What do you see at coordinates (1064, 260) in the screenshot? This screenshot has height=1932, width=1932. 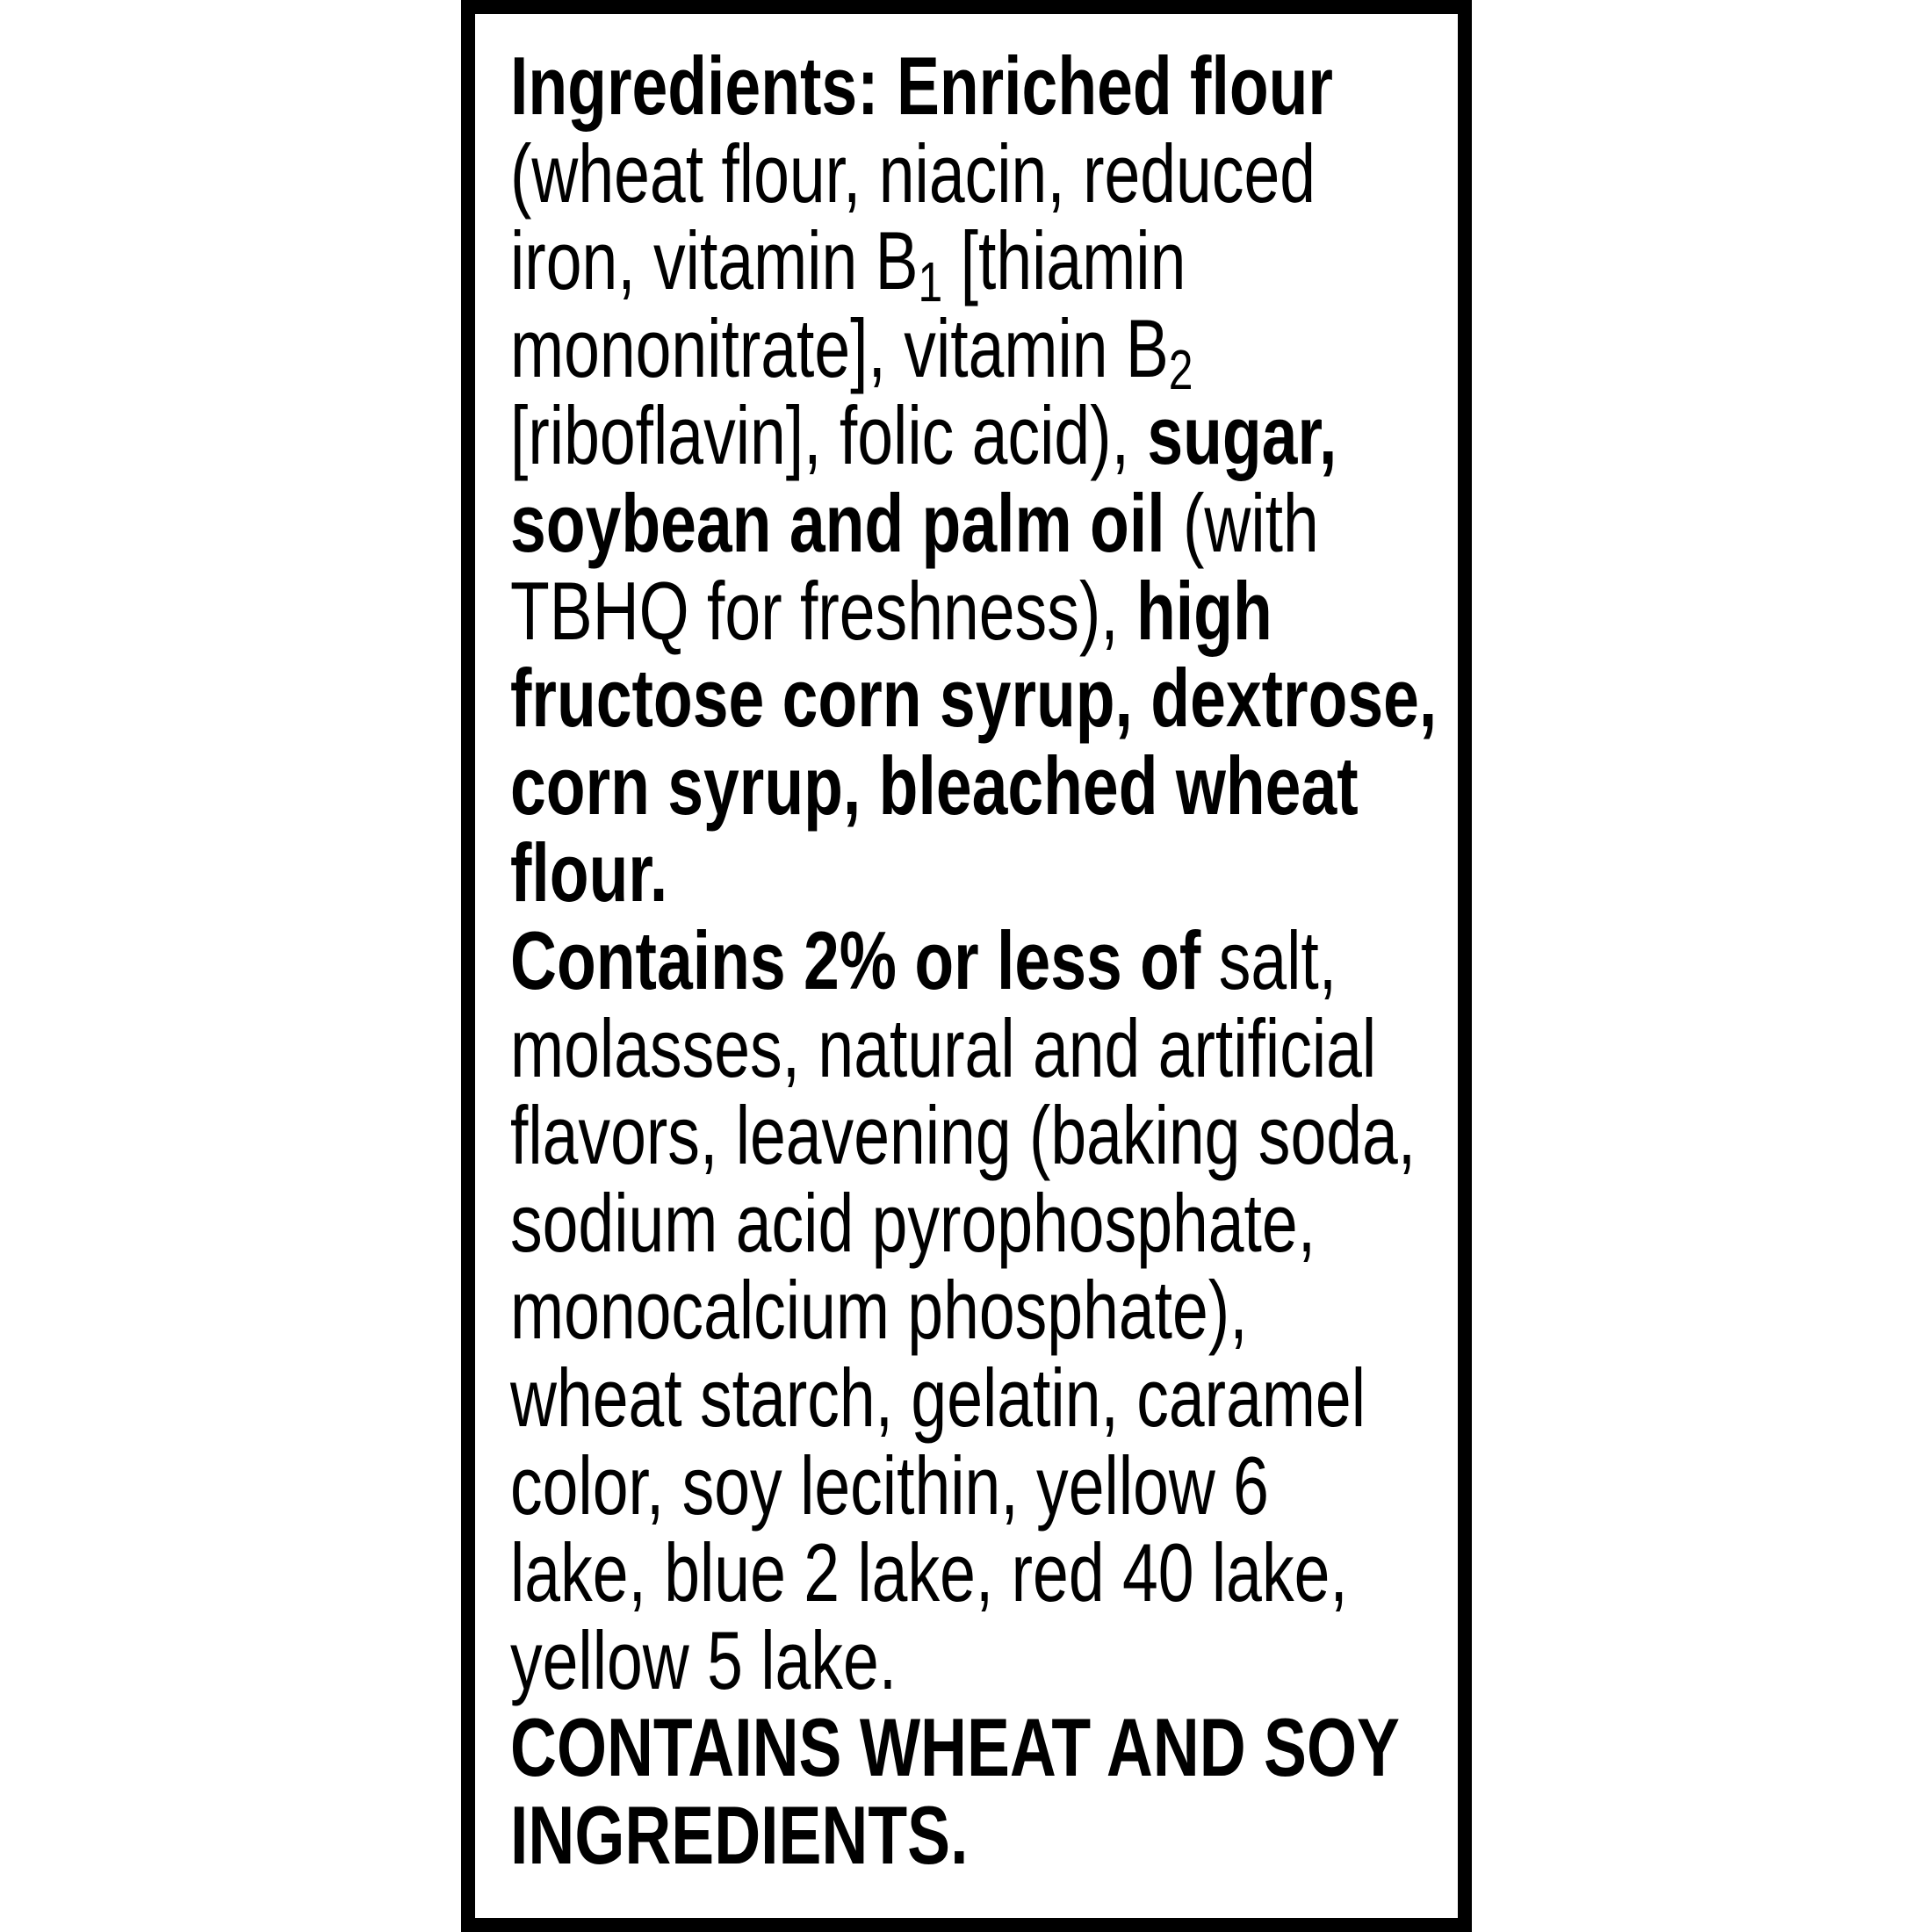 I see `ingredient-text-segment: [thiamin` at bounding box center [1064, 260].